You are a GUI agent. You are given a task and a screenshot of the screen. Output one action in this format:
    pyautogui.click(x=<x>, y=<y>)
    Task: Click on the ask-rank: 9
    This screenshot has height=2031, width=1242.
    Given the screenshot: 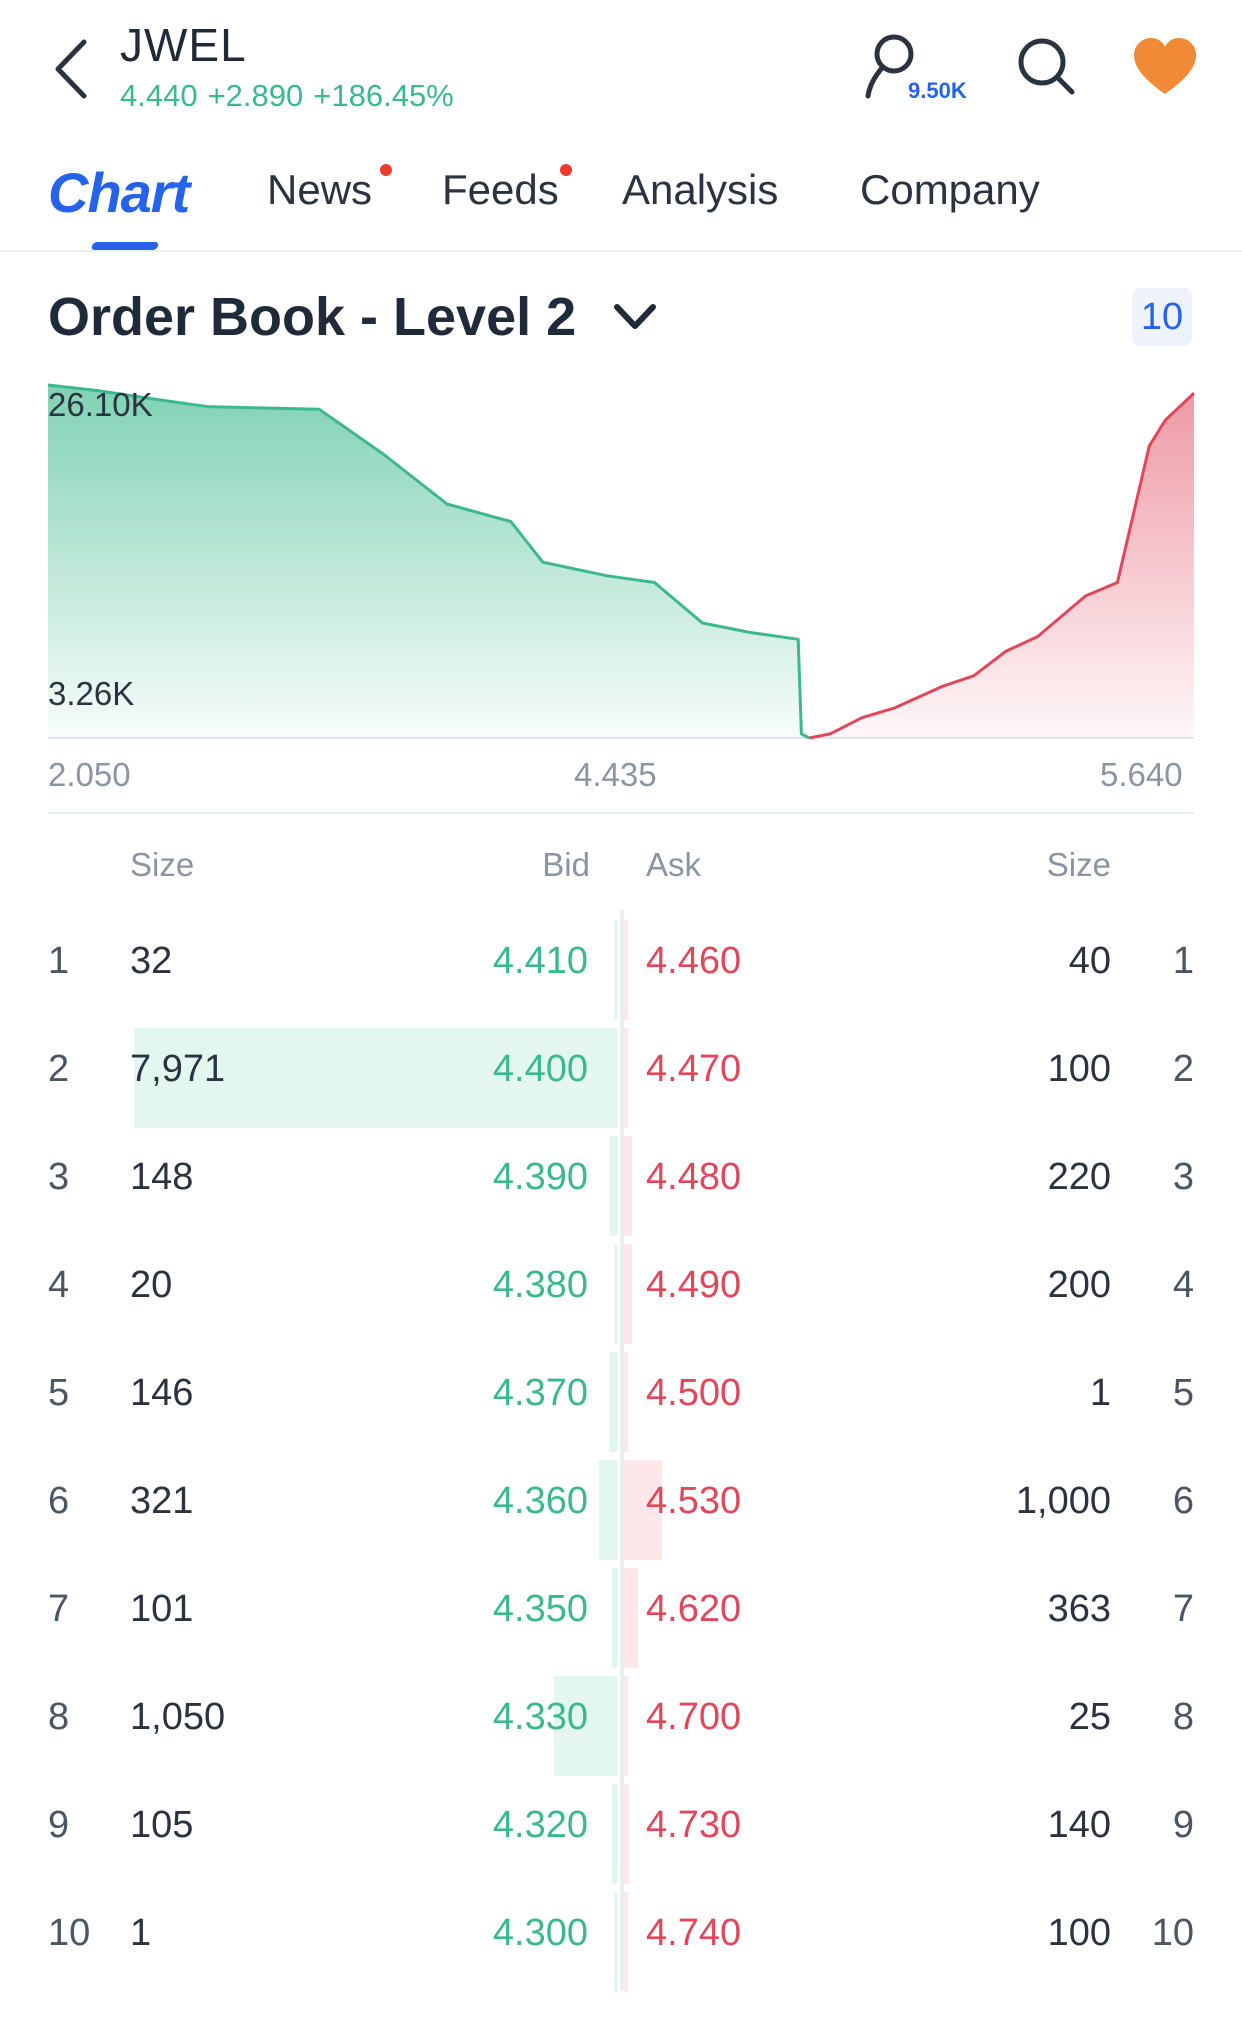 What is the action you would take?
    pyautogui.click(x=1183, y=1825)
    